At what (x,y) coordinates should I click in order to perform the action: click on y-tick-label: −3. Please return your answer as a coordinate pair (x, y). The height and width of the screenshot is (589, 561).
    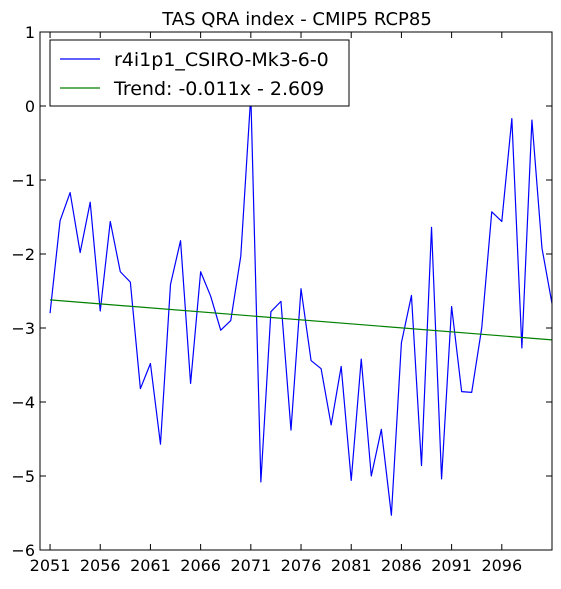
    Looking at the image, I should click on (23, 328).